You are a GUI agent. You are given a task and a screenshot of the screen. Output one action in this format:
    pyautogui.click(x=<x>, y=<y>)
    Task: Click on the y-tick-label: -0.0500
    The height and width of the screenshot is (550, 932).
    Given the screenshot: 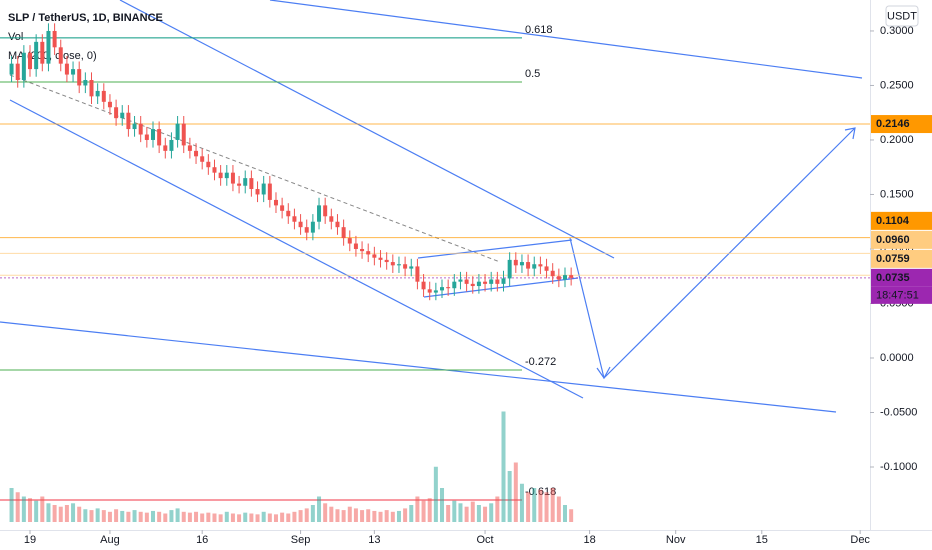 What is the action you would take?
    pyautogui.click(x=898, y=412)
    